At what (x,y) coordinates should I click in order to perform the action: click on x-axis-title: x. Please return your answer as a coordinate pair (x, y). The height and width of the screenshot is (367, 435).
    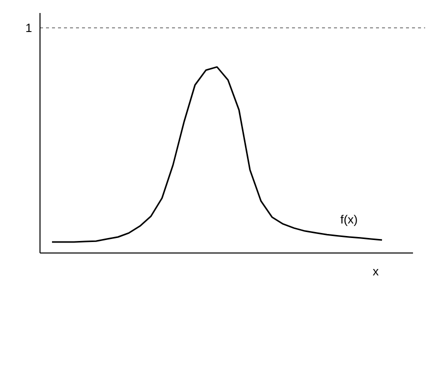
    Looking at the image, I should click on (375, 272).